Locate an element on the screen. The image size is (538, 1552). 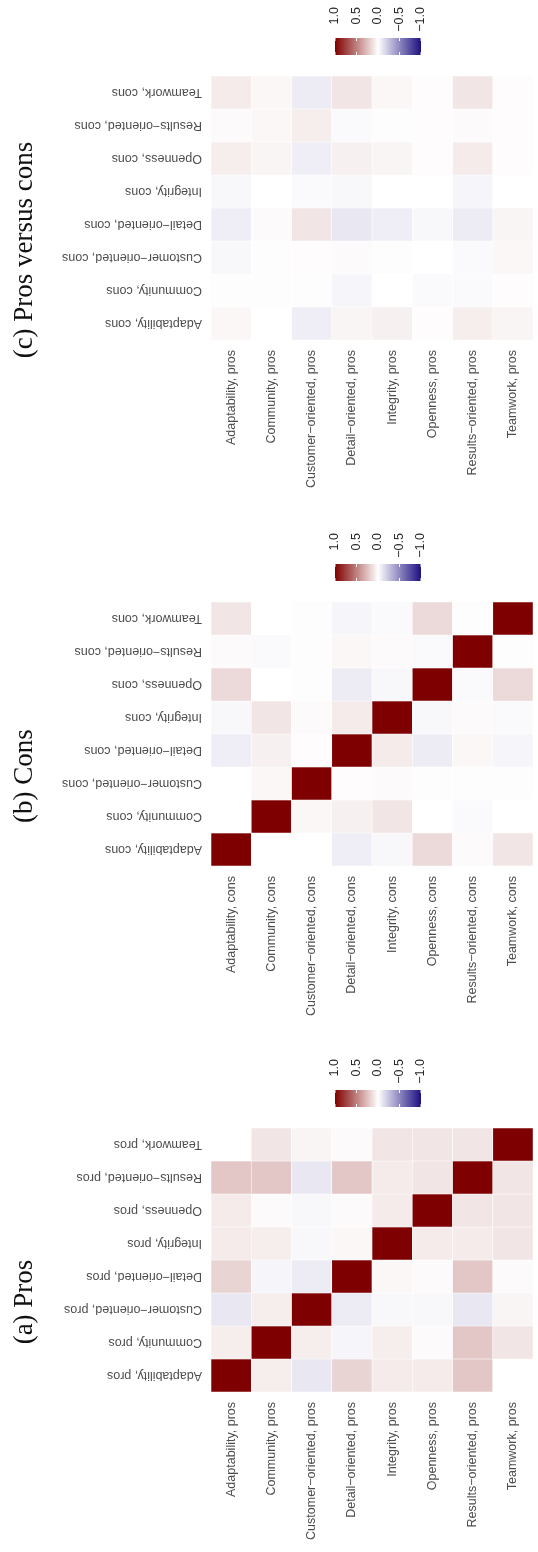
y-tick-label: Integrity, pros is located at coordinates (164, 1244).